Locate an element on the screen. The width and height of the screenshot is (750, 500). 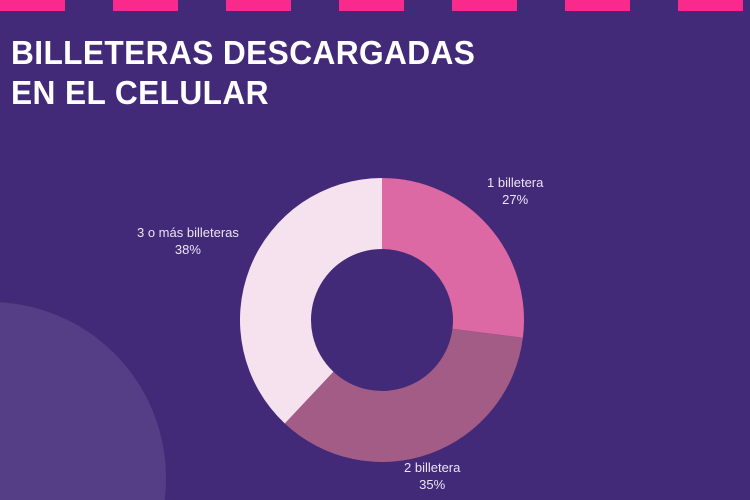
title-line-2: EN EL CELULAR is located at coordinates (140, 92).